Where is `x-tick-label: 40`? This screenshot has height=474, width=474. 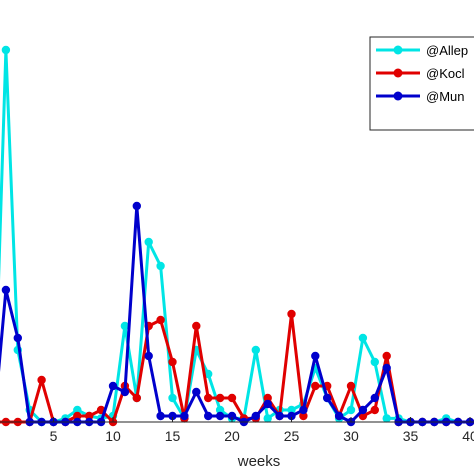 x-tick-label: 40 is located at coordinates (468, 436).